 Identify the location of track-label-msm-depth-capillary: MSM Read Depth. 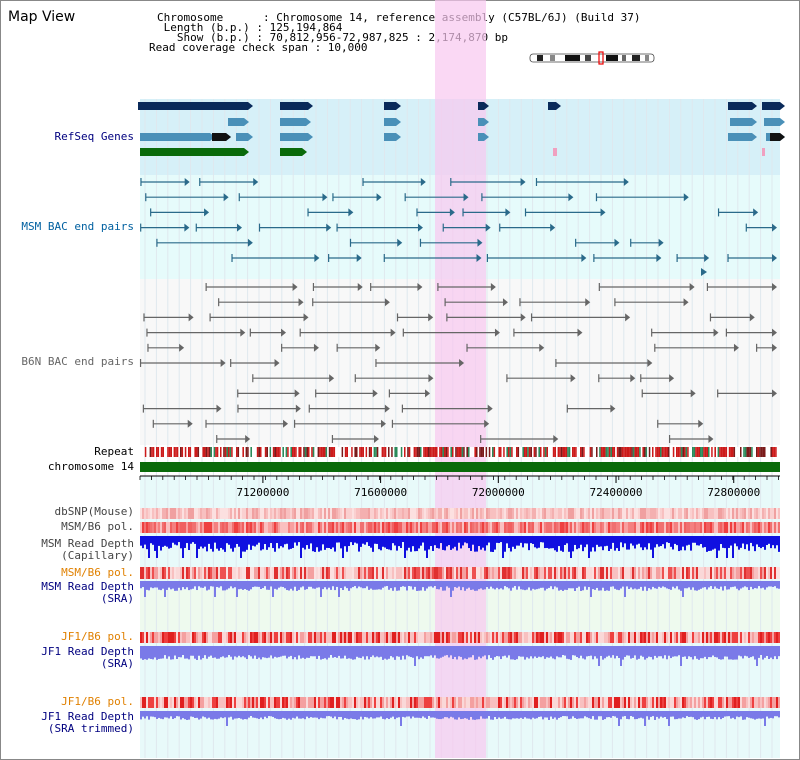
(87, 543).